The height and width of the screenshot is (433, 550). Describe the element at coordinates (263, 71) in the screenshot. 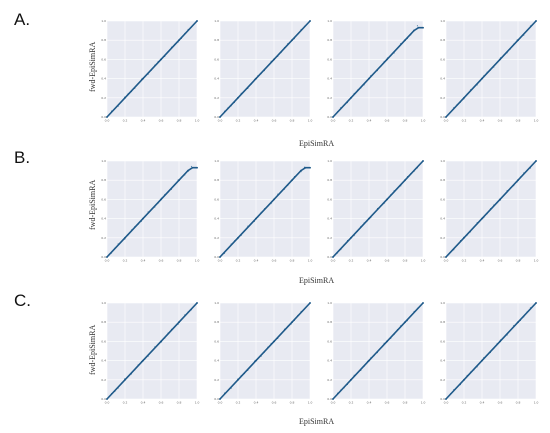

I see `plot-a-2: 0.00.0 0.2 0.2 0.4 0.4 0.6 0.6 0.8 0.8 1.0 1.0` at that location.